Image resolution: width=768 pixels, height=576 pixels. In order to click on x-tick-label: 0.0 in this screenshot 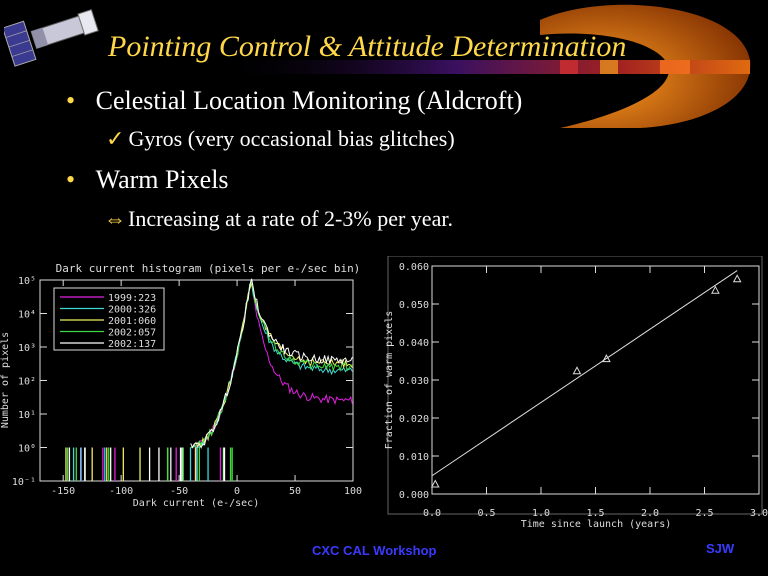, I will do `click(432, 513)`.